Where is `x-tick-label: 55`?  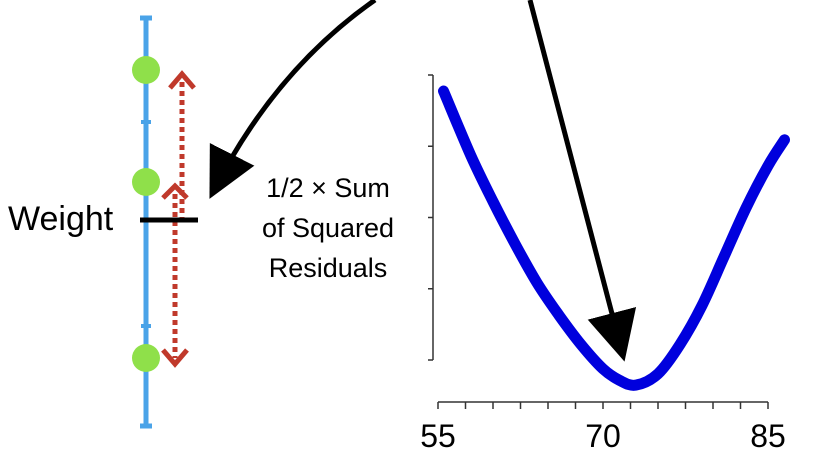 x-tick-label: 55 is located at coordinates (438, 436).